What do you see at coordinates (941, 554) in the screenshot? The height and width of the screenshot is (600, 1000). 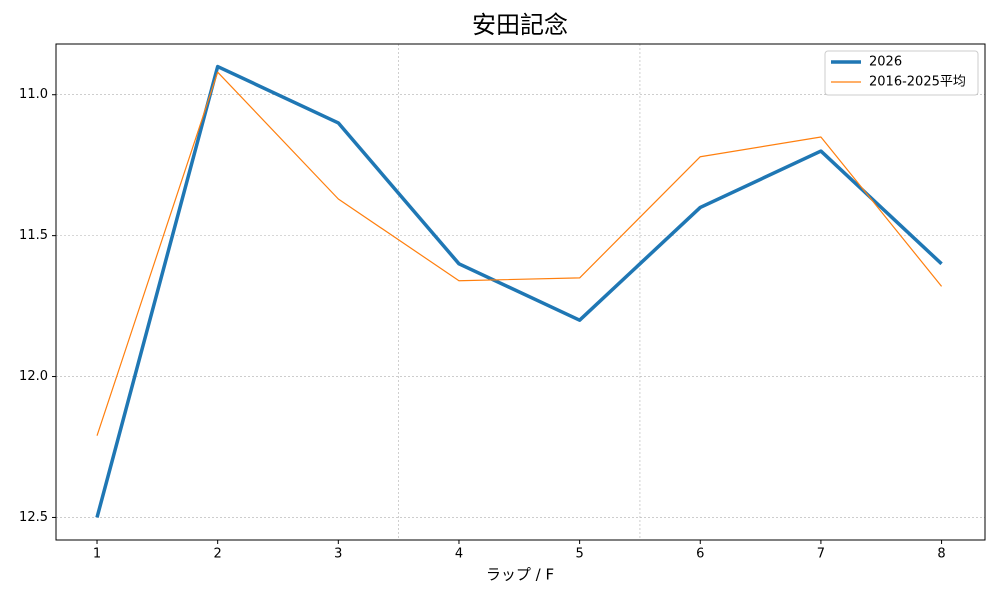 I see `x-tick-label: 8` at bounding box center [941, 554].